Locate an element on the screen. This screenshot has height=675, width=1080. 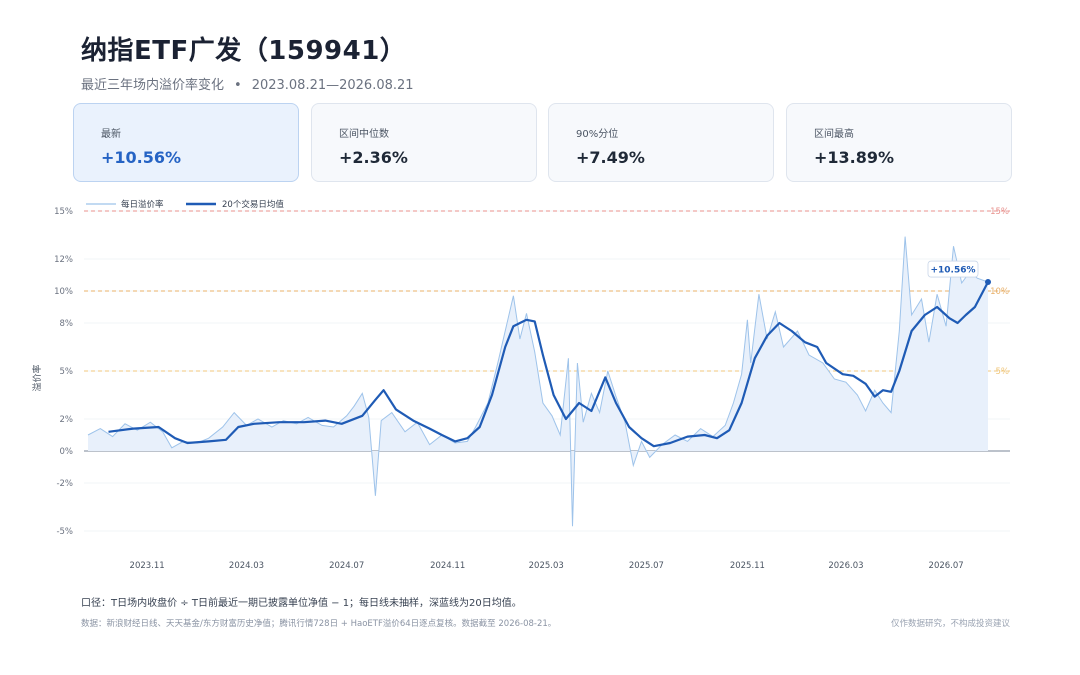
latest-value-label: +10.56% is located at coordinates (952, 271).